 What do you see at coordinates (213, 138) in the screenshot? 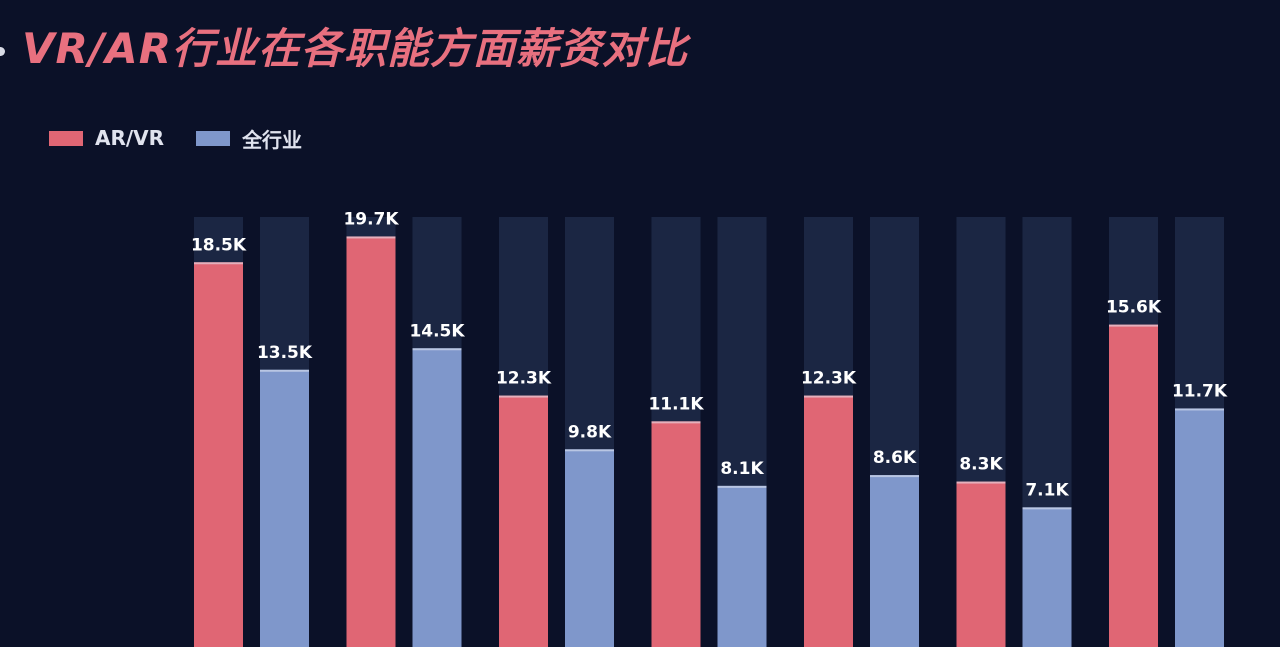
I see `legend-swatch-all-industry` at bounding box center [213, 138].